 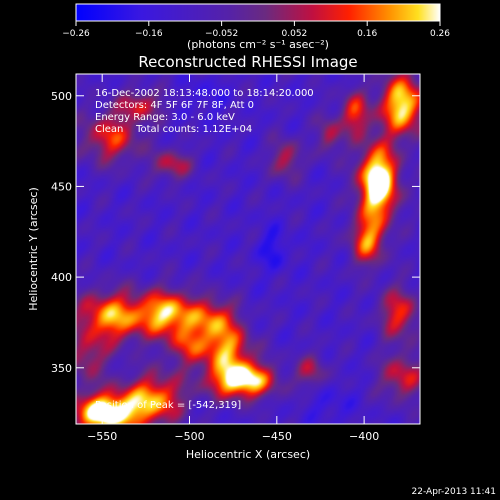 I want to click on x-tick-label: −500, so click(x=189, y=436).